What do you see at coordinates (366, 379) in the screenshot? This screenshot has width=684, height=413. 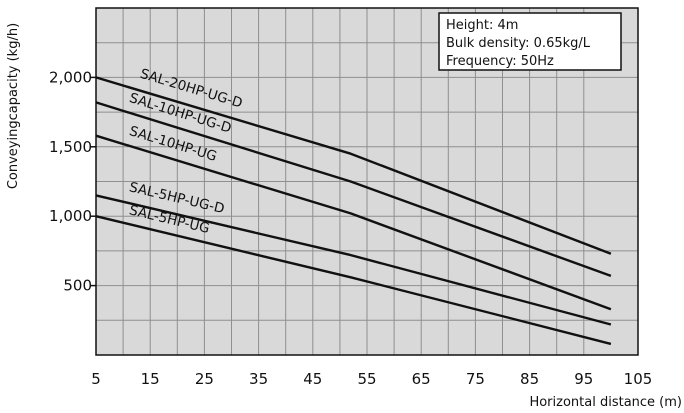 I see `x-tick-label: 55` at bounding box center [366, 379].